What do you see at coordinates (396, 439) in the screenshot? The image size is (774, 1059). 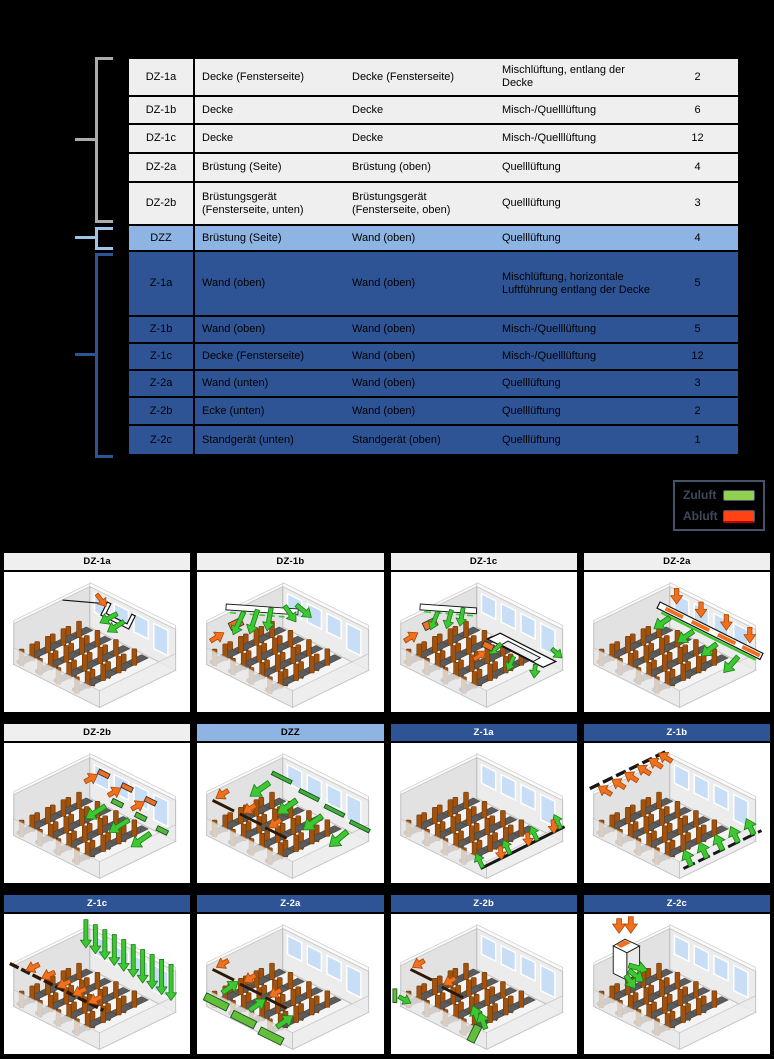 I see `table-cell-col3: Standgerät (oben)` at bounding box center [396, 439].